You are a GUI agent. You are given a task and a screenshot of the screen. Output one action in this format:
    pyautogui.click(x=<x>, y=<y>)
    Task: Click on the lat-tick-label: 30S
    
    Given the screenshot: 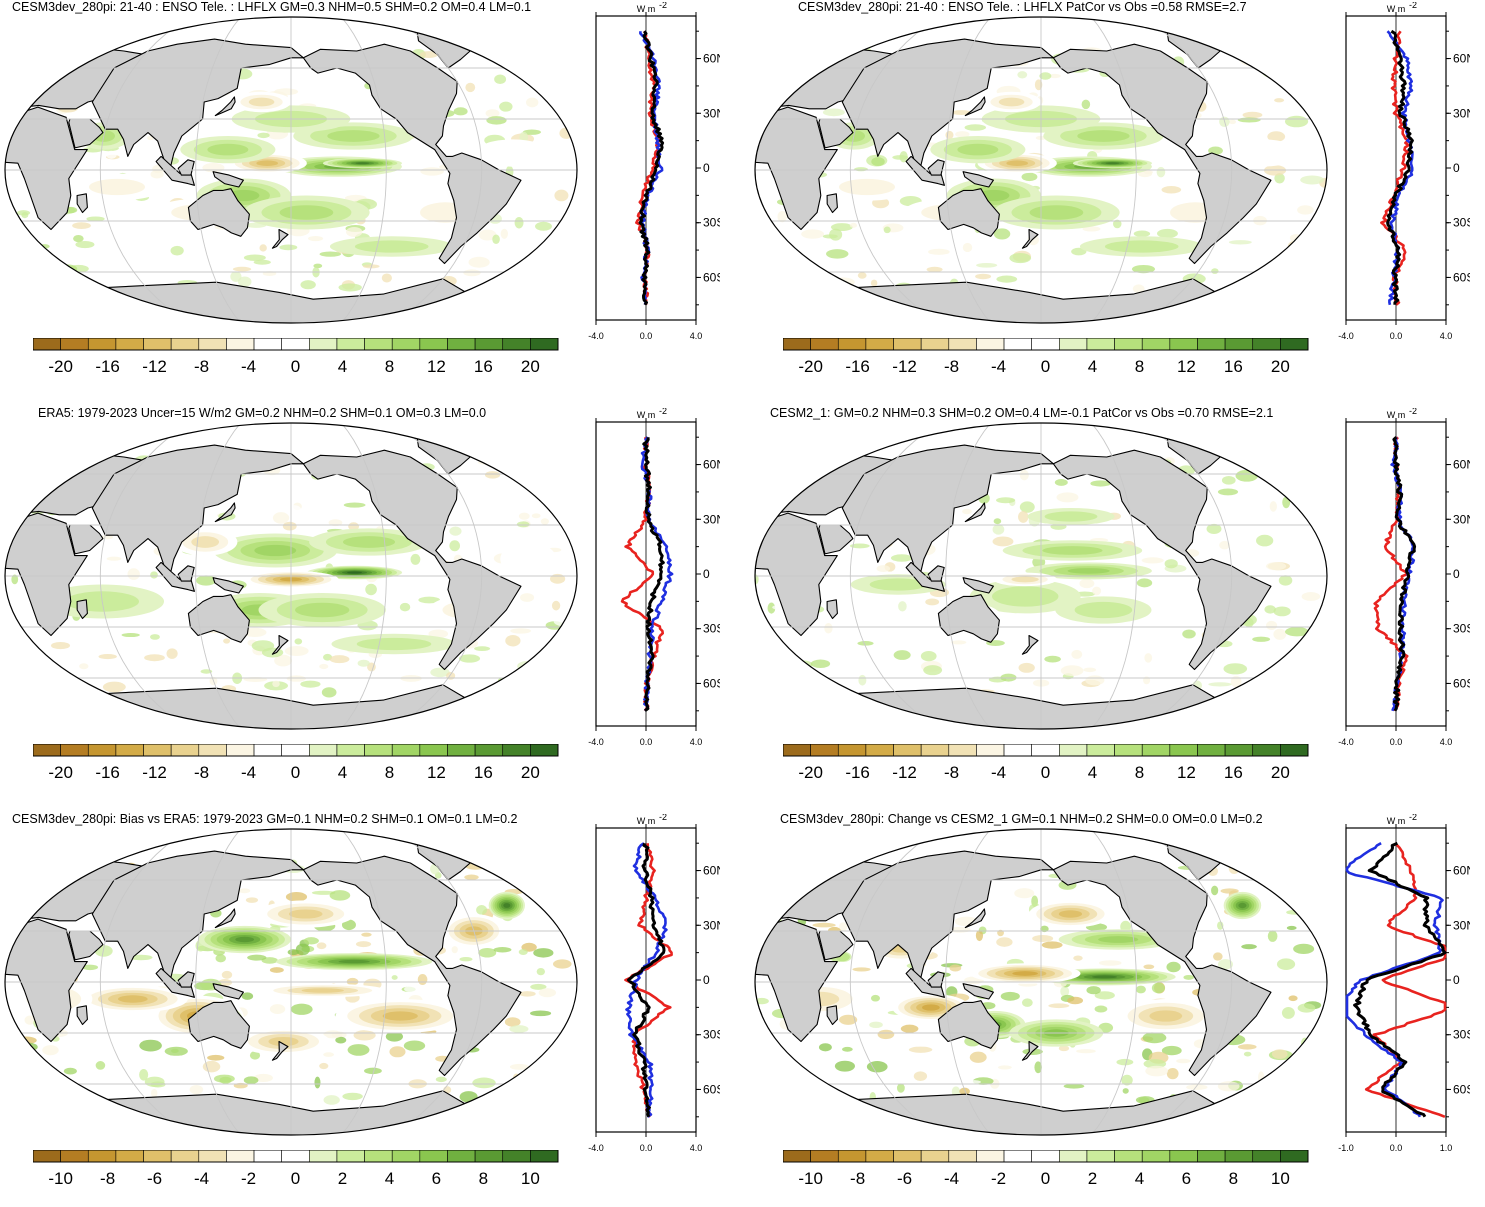 What is the action you would take?
    pyautogui.click(x=1461, y=223)
    